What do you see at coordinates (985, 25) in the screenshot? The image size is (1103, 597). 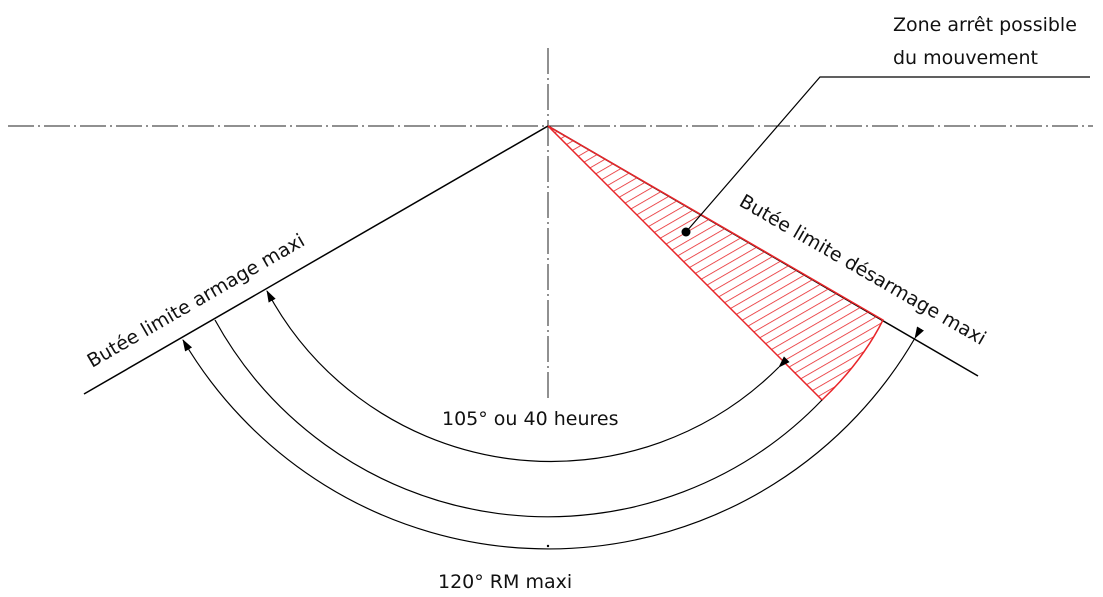 I see `zone-label-line1: Zone arrêt possible` at bounding box center [985, 25].